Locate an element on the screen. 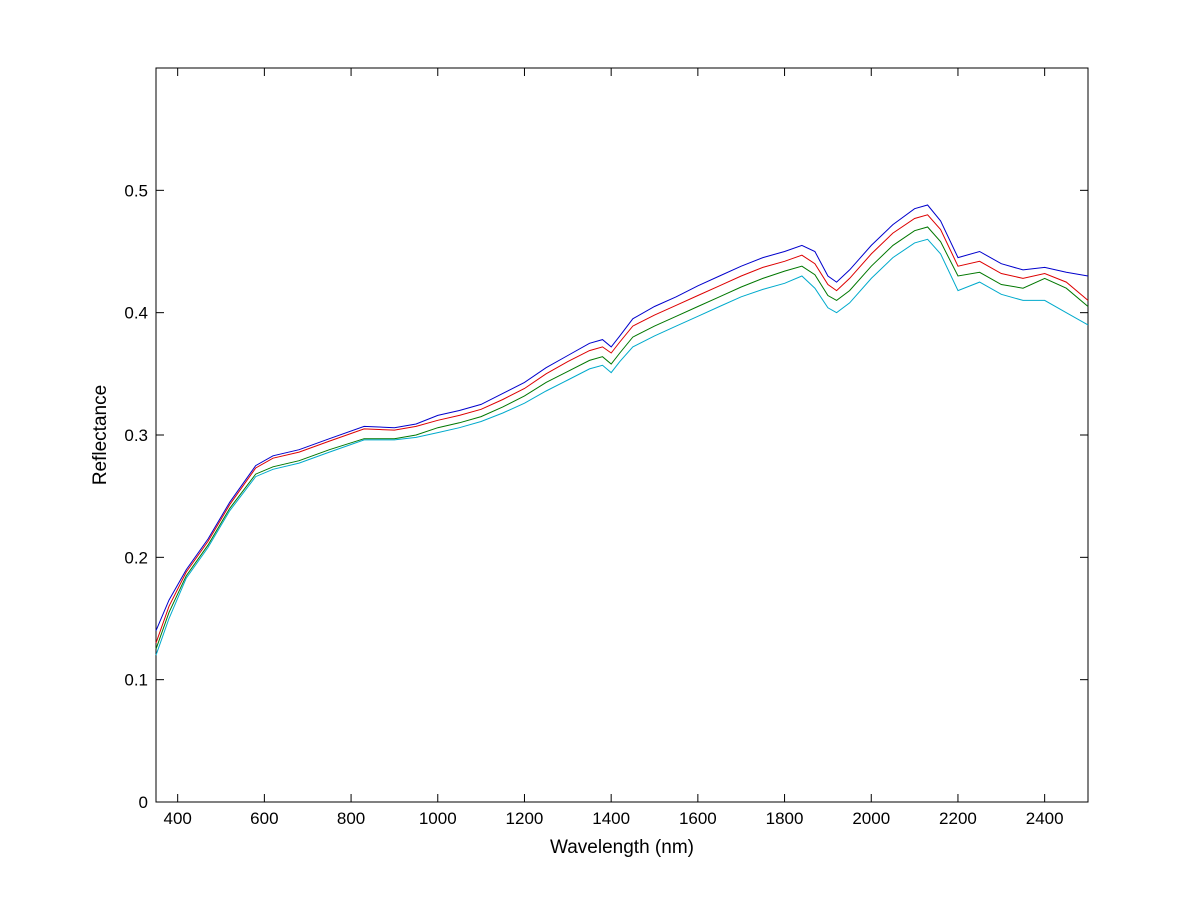 This screenshot has width=1201, height=901. y-tick-label: 0.1 is located at coordinates (136, 680).